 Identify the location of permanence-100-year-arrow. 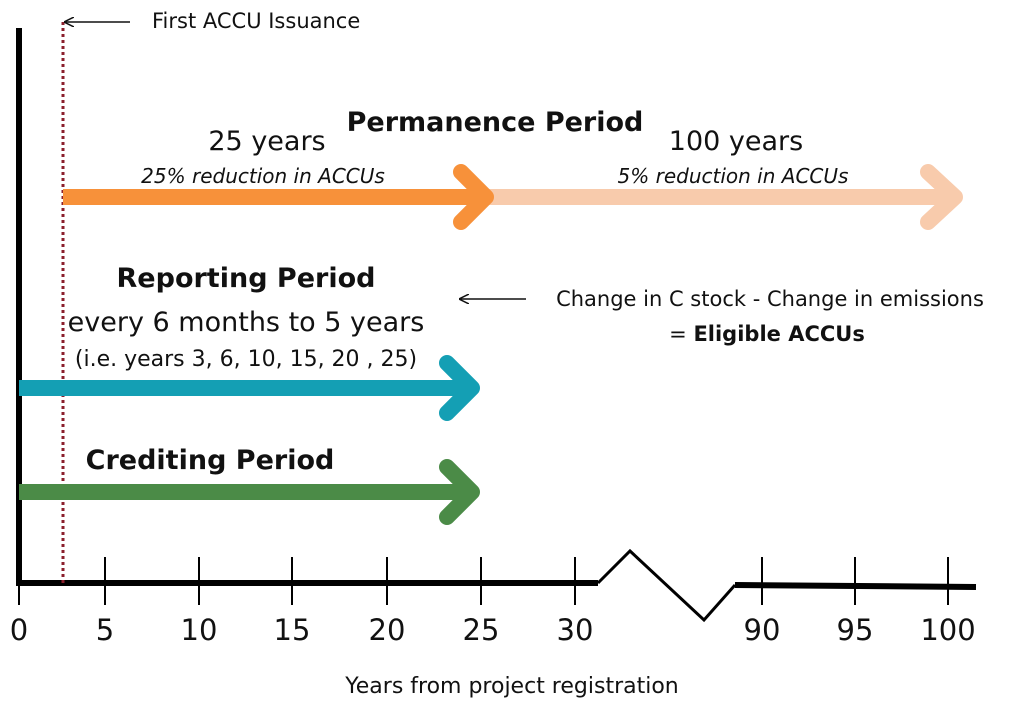
(725, 197).